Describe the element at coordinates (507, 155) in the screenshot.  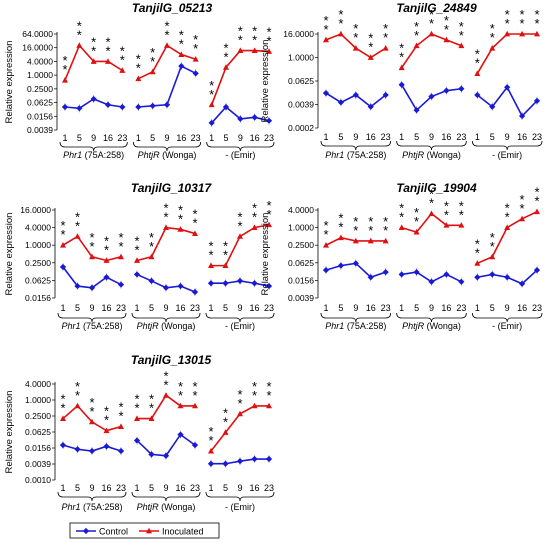
I see `group-label: - (Emir)` at that location.